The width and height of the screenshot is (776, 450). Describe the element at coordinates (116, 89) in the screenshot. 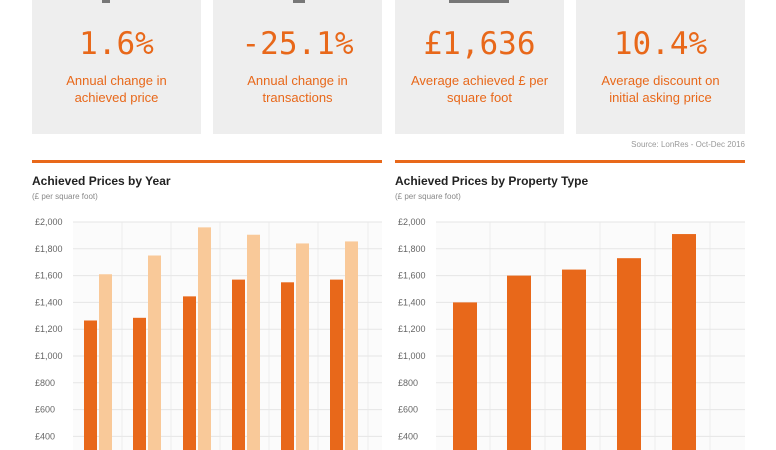

I see `stat-label: Annual change in achieved price` at that location.